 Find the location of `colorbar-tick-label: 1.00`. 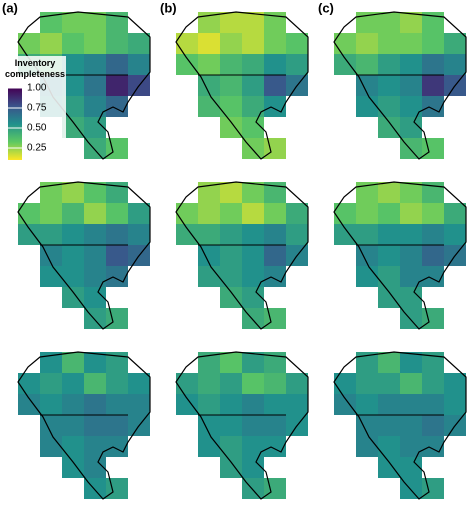

colorbar-tick-label: 1.00 is located at coordinates (37, 88).